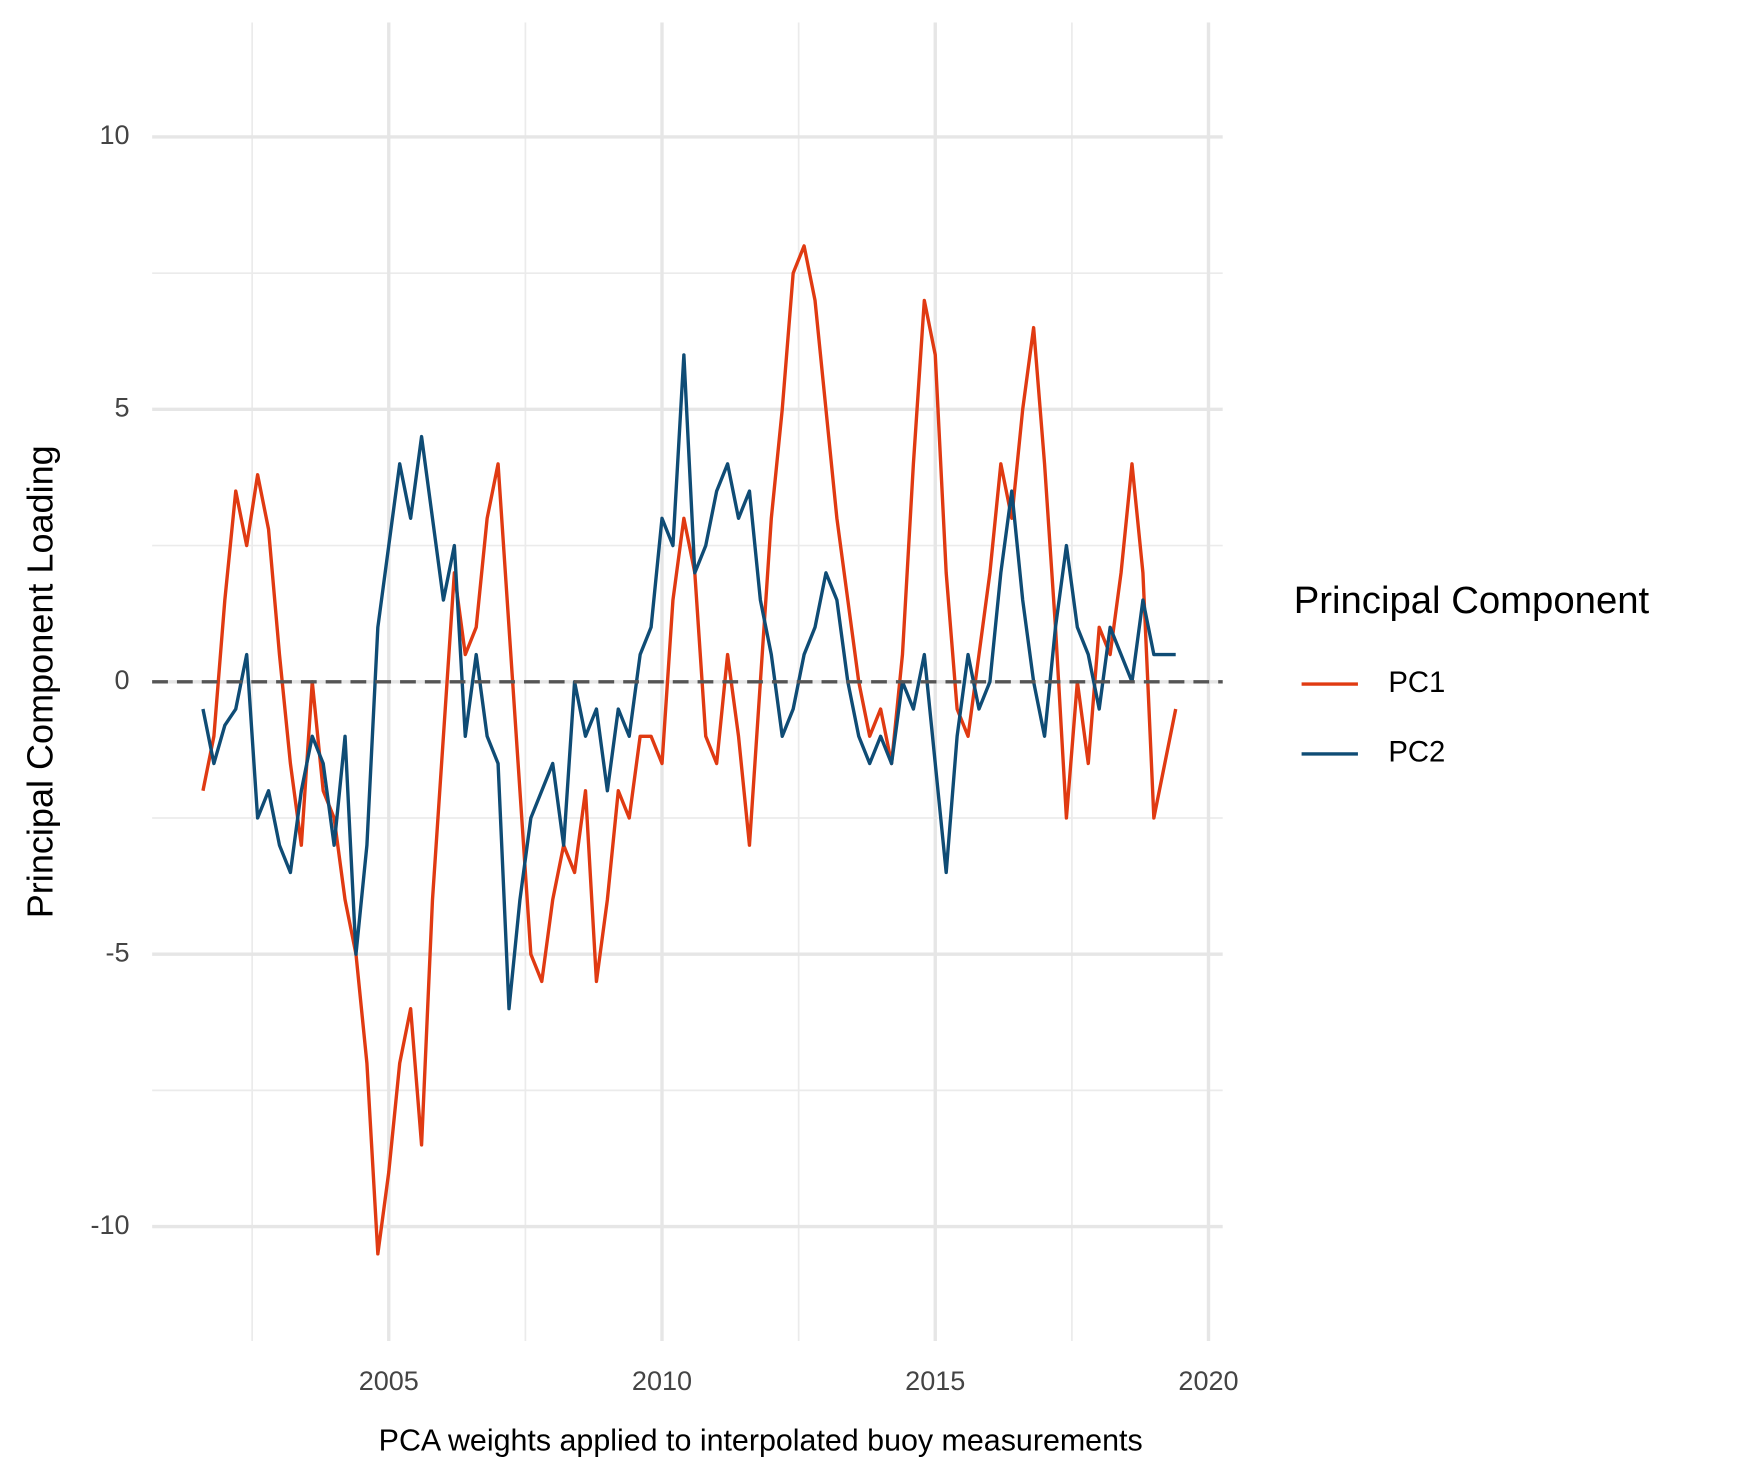  I want to click on x-tick-label: 2015, so click(935, 1381).